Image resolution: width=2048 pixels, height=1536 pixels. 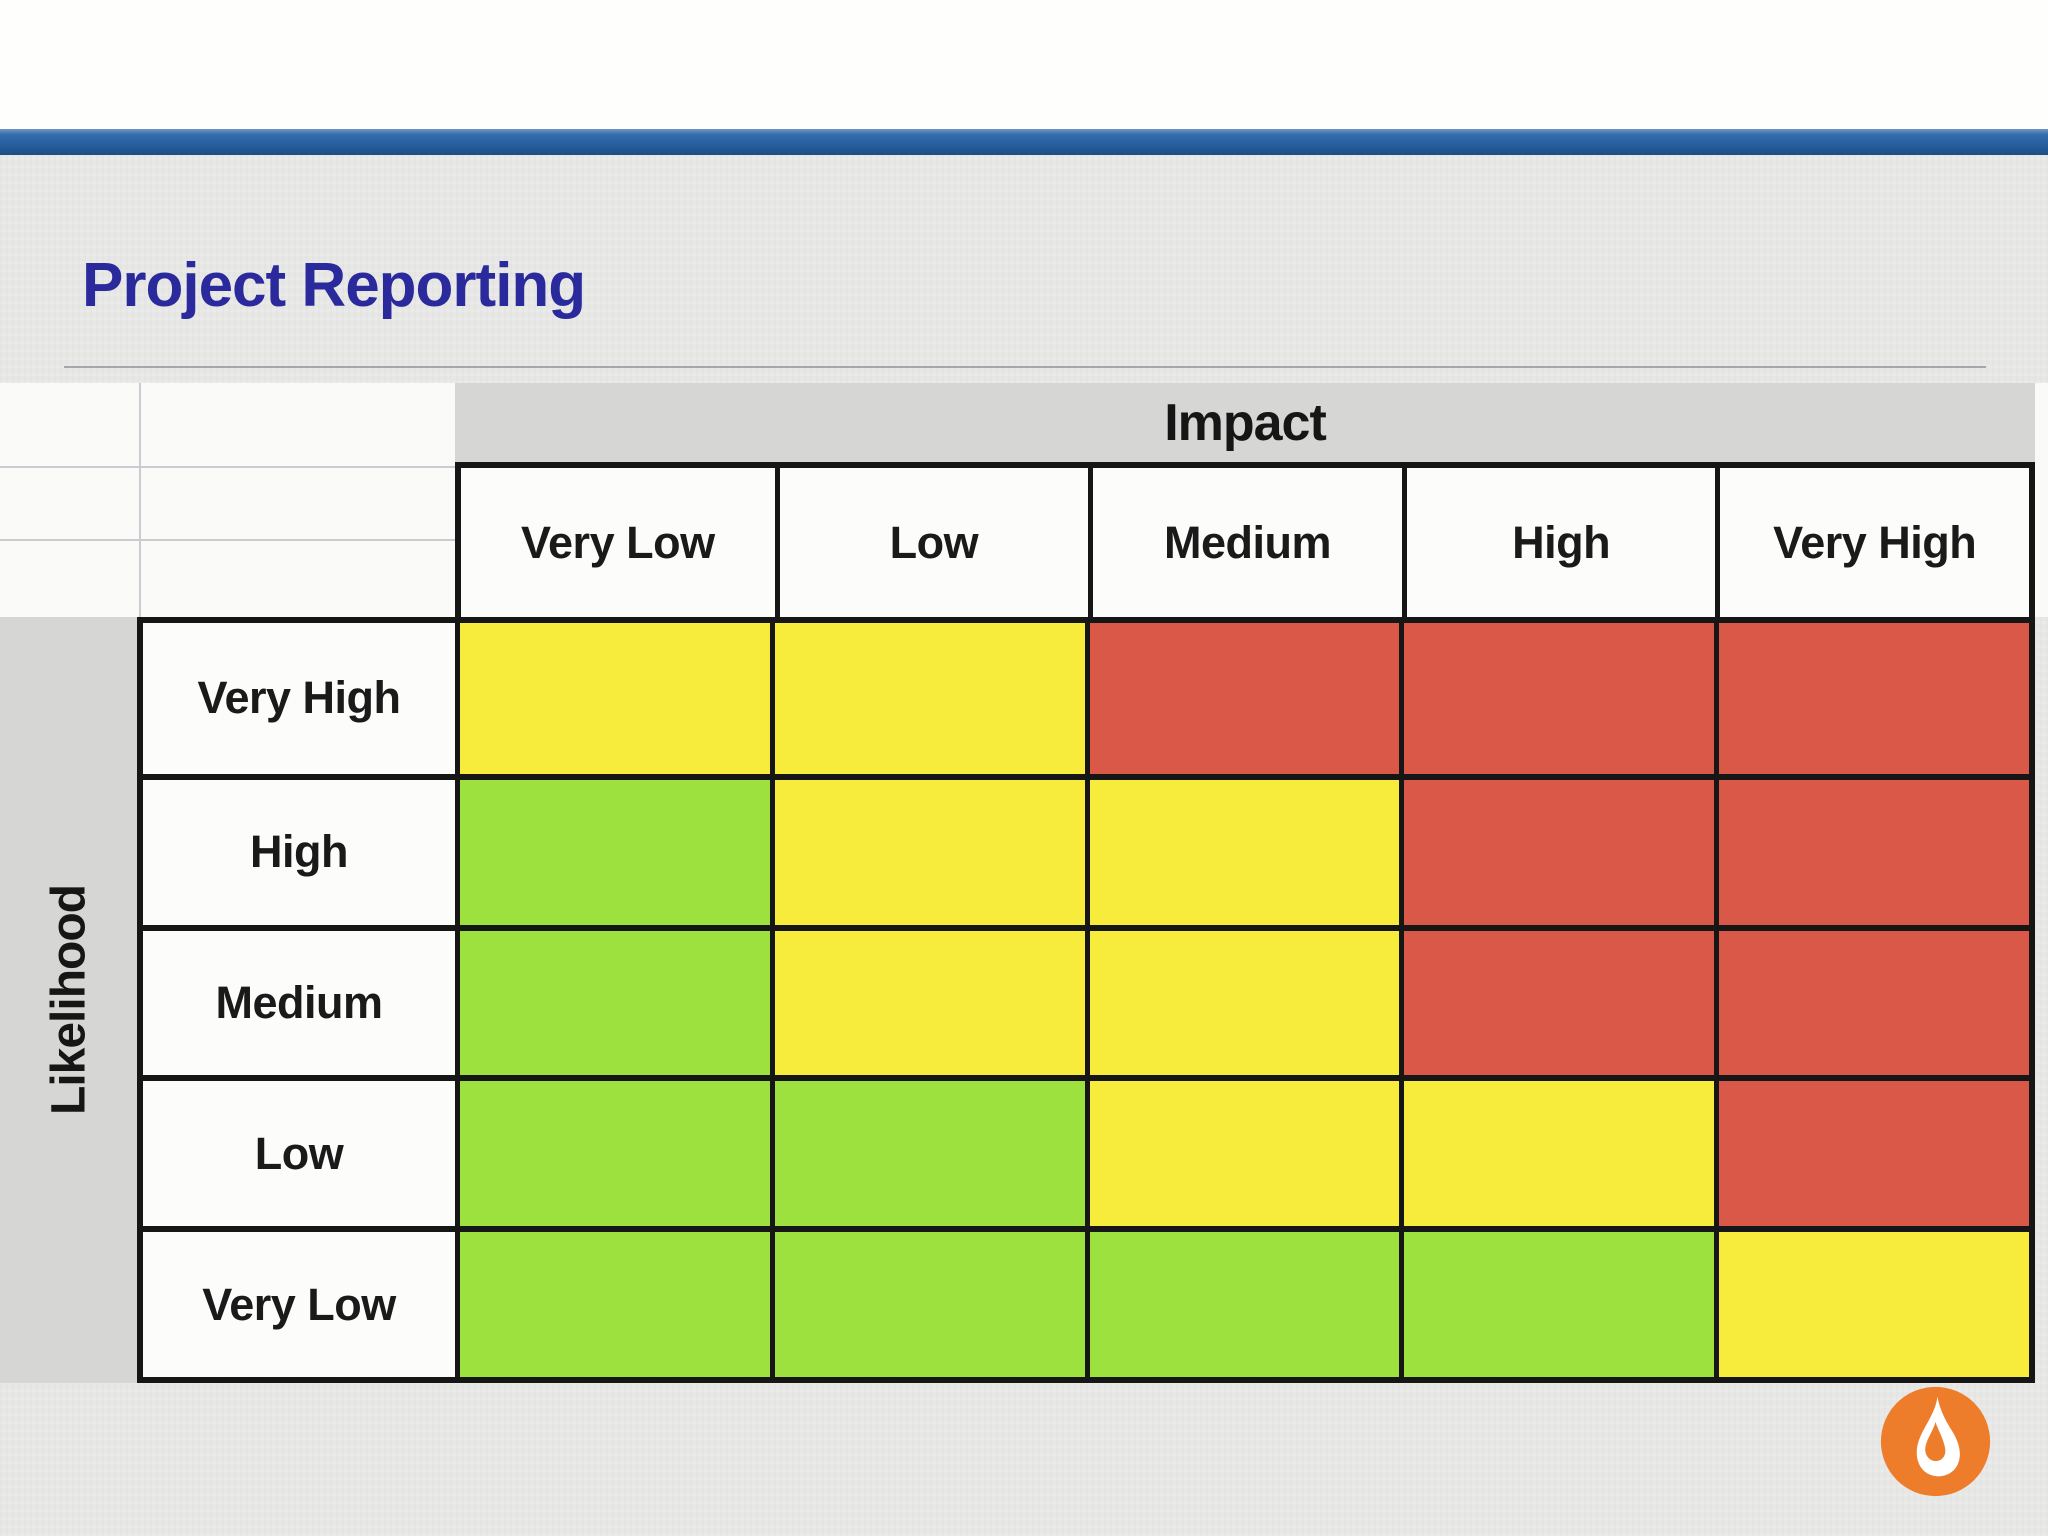 I want to click on impact-col-header-very-high: Very High, so click(x=1872, y=542).